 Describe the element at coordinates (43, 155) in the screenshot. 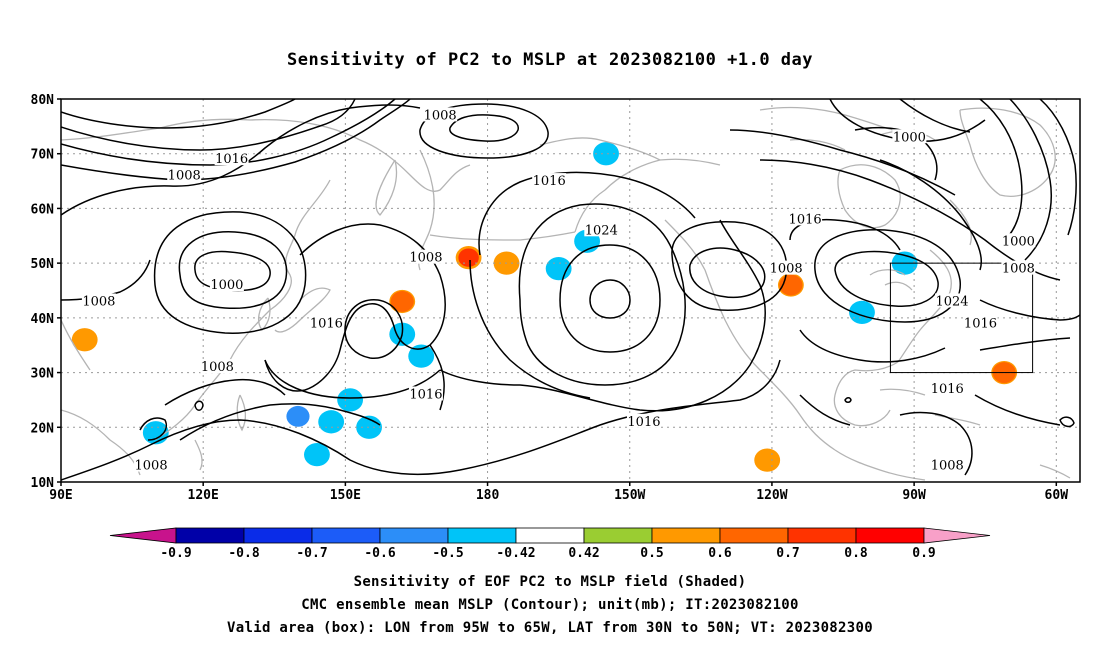

I see `lat-tick-label: 70N` at that location.